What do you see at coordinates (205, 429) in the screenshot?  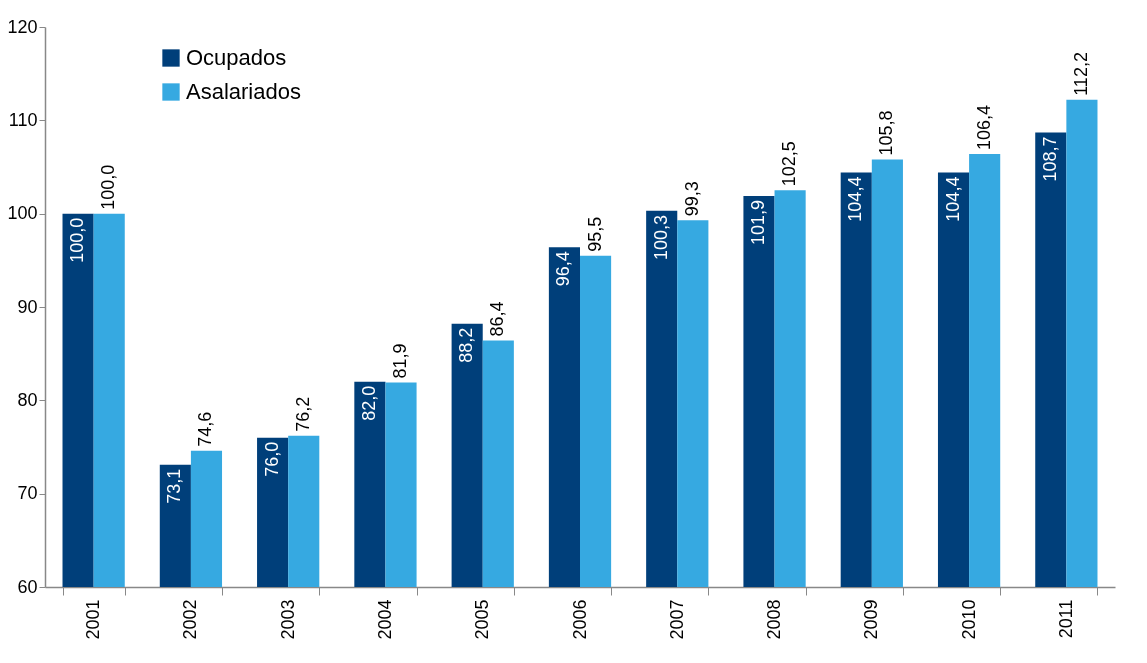 I see `data-label: 74,6` at bounding box center [205, 429].